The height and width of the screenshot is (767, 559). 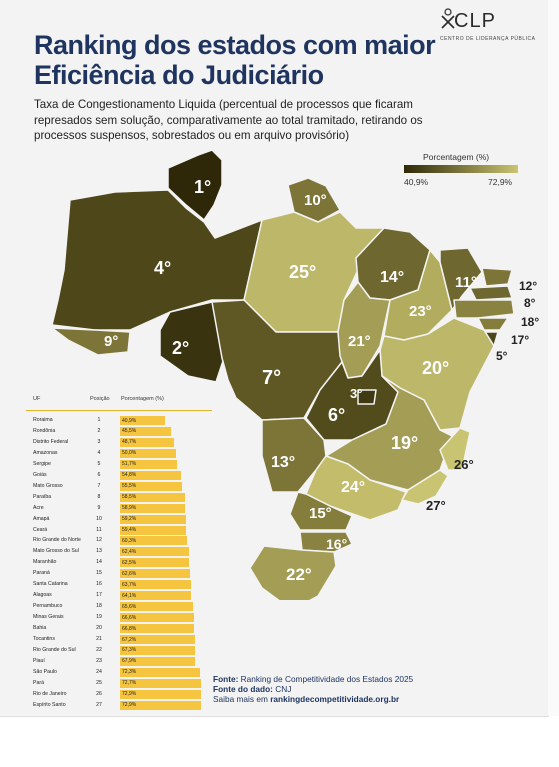 I want to click on map-state-distrito-federal, so click(x=367, y=397).